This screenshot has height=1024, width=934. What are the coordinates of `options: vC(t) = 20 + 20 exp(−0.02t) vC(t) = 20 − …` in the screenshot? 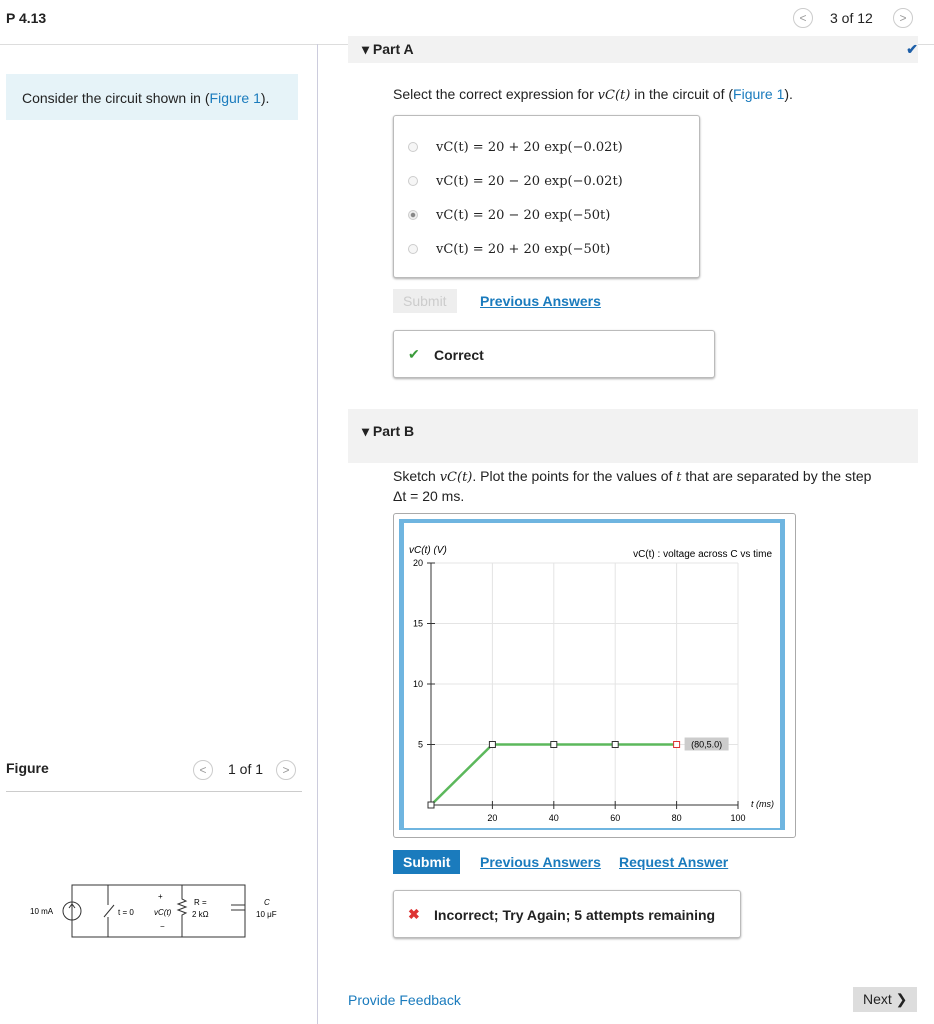 It's located at (546, 196).